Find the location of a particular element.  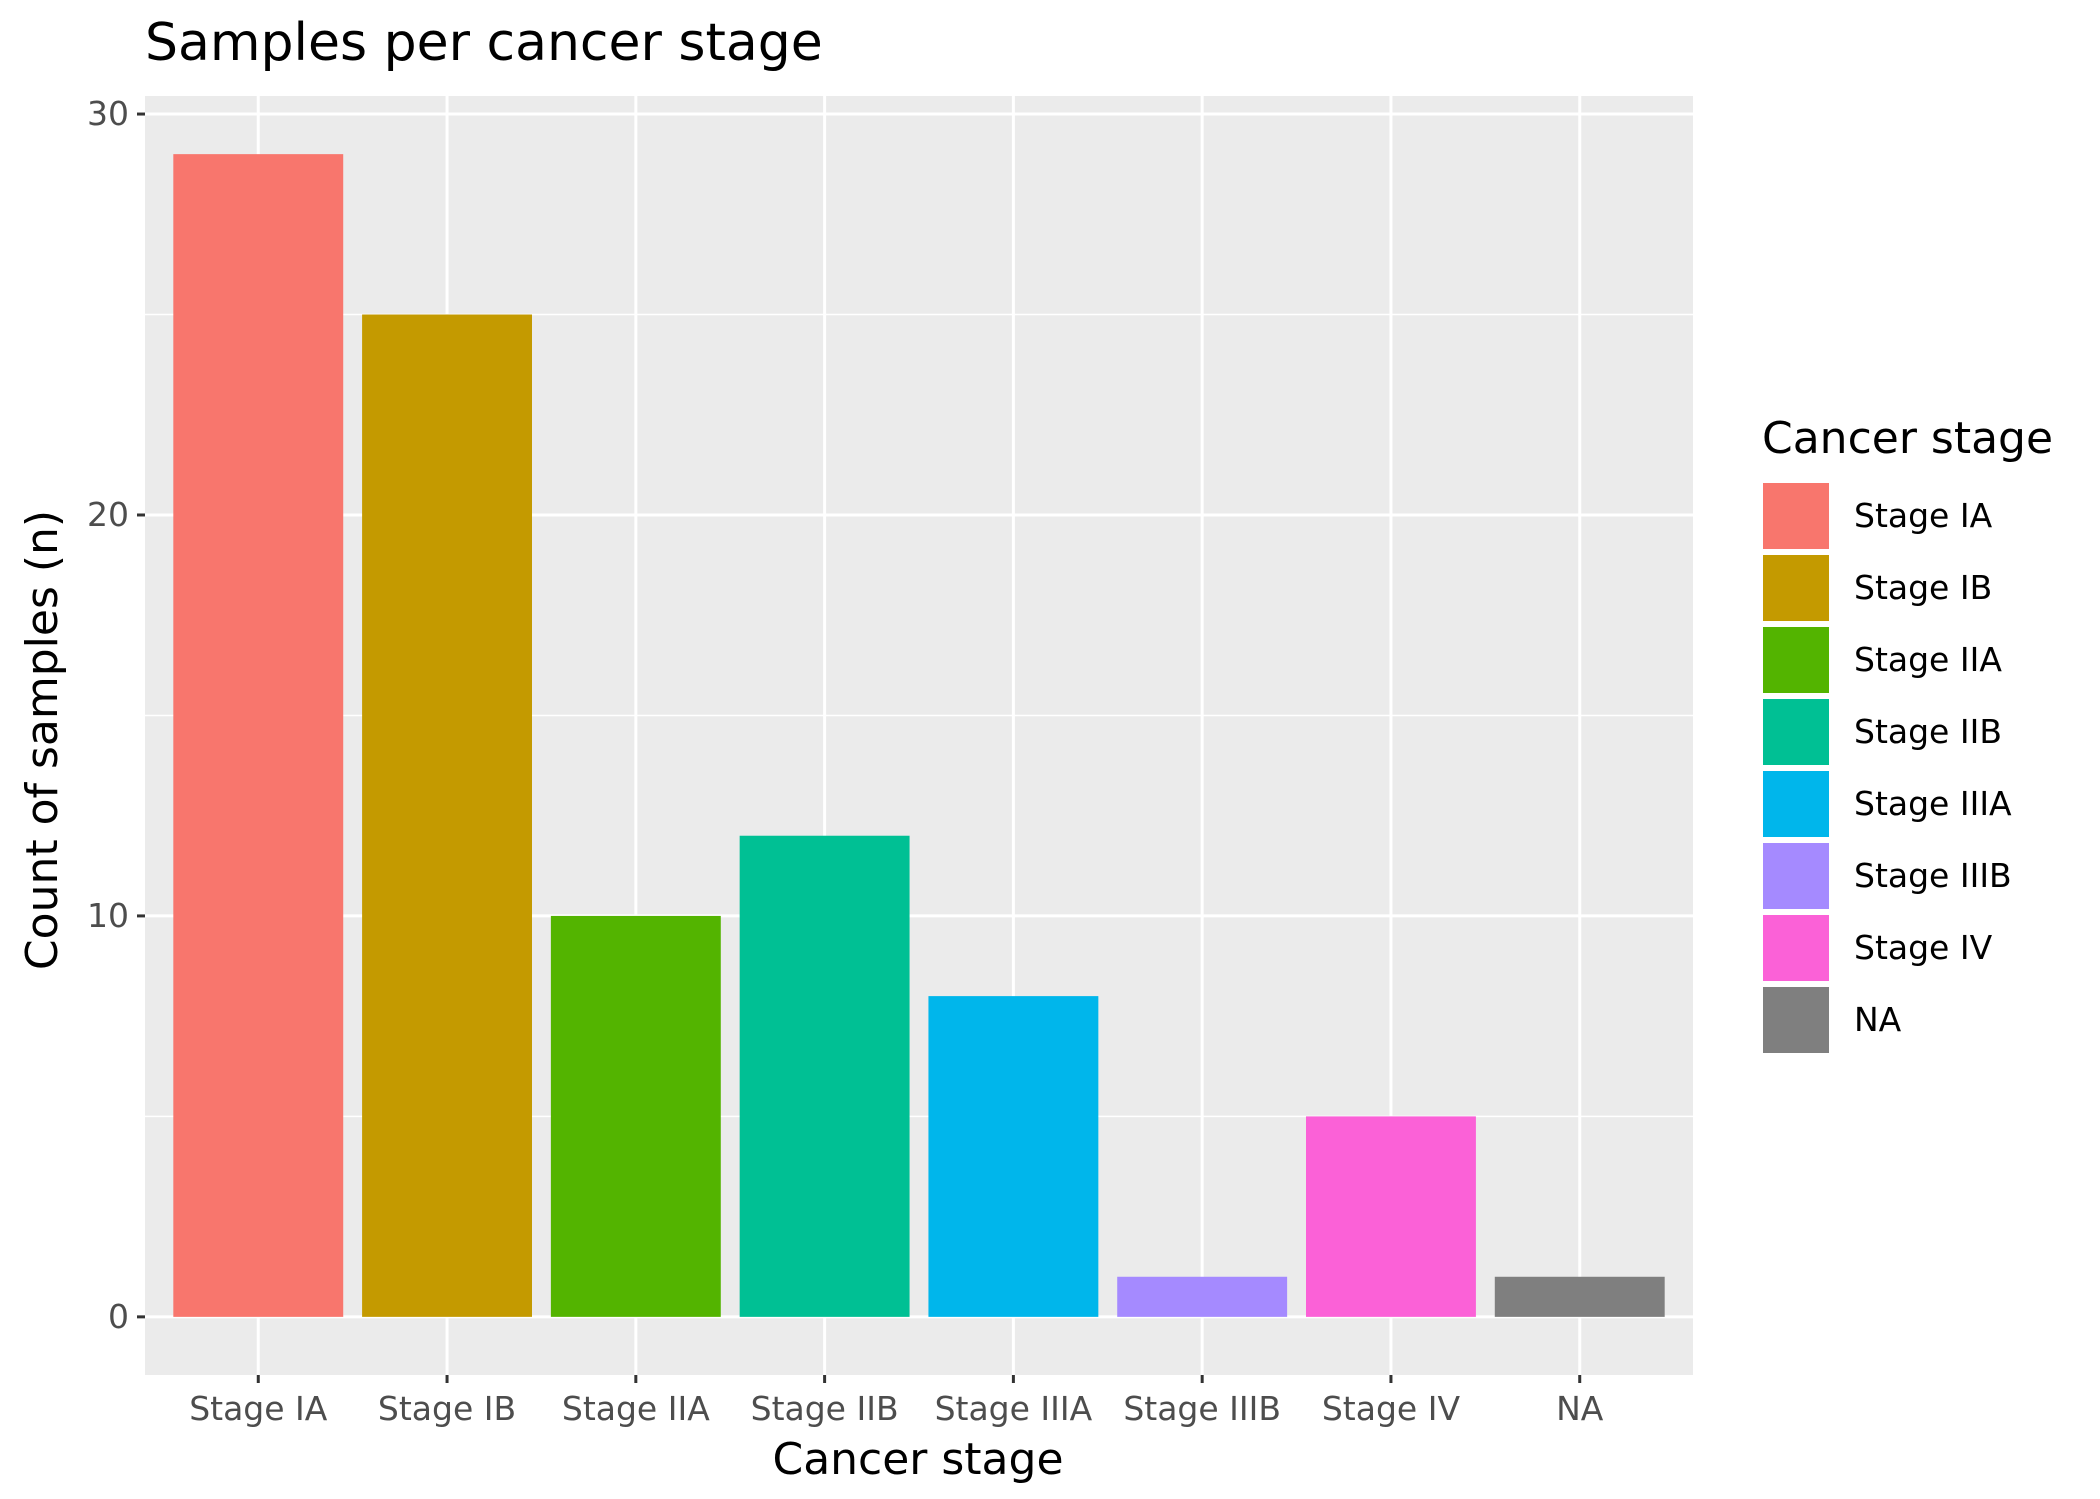

x-axis-title: Cancer stage is located at coordinates (917, 1459).